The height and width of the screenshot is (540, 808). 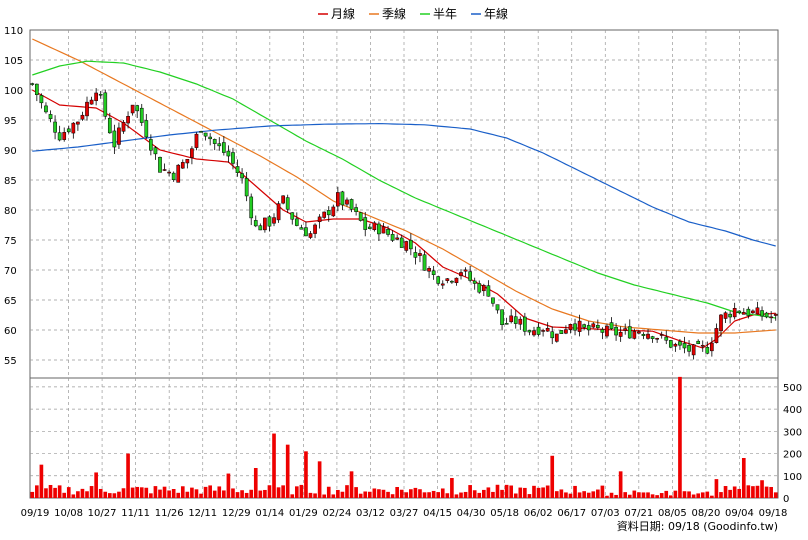 I want to click on x-tick-label: 04/15, so click(x=437, y=513).